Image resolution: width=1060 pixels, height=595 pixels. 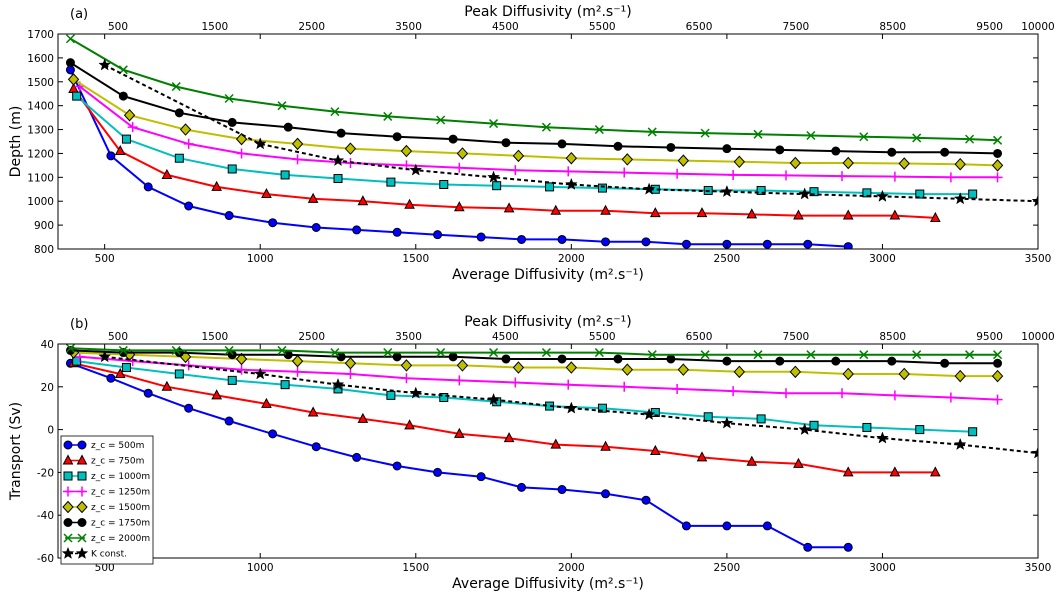 I want to click on x-tick-label: 2000, so click(x=571, y=259).